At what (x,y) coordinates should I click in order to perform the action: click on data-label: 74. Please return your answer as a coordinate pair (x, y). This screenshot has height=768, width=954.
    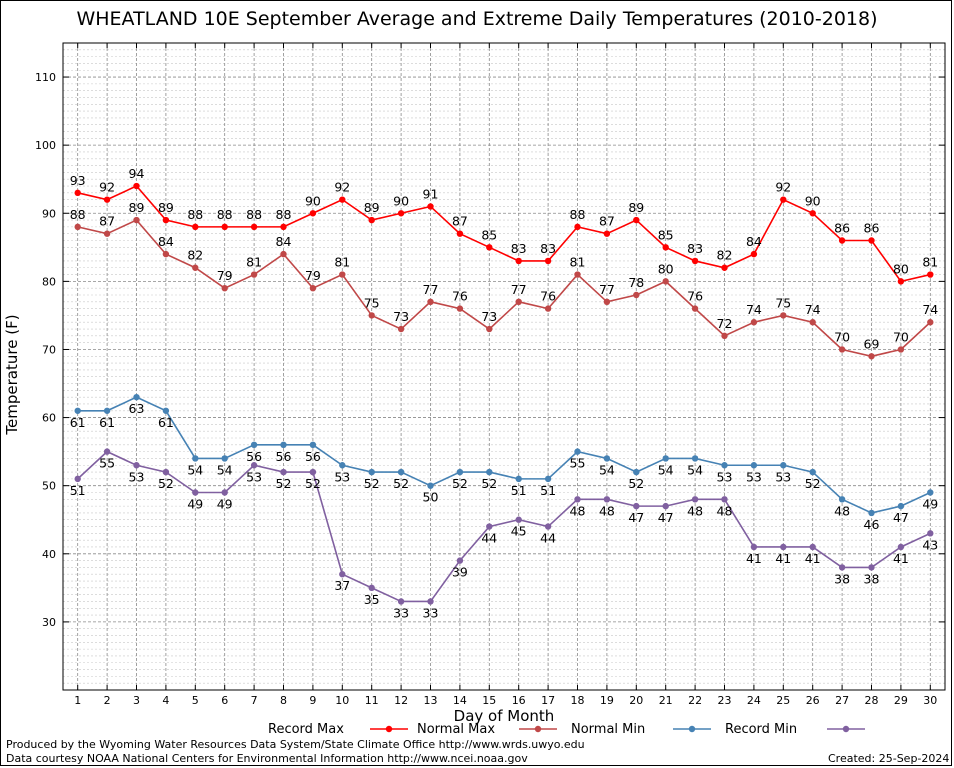
    Looking at the image, I should click on (930, 309).